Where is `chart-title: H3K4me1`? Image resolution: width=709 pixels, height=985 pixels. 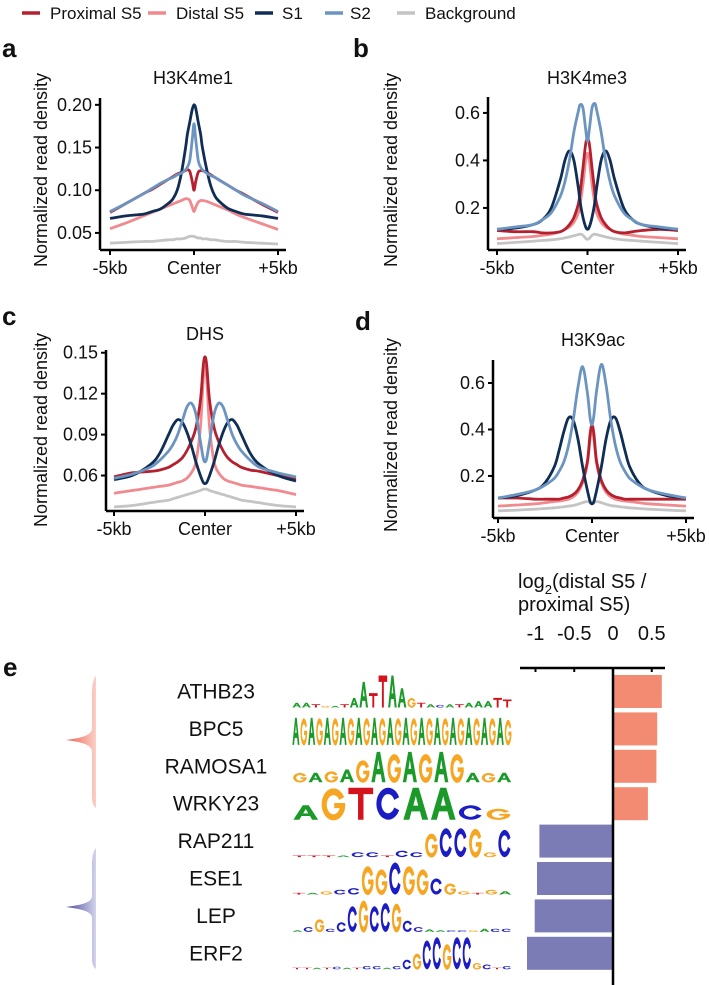
chart-title: H3K4me1 is located at coordinates (193, 78).